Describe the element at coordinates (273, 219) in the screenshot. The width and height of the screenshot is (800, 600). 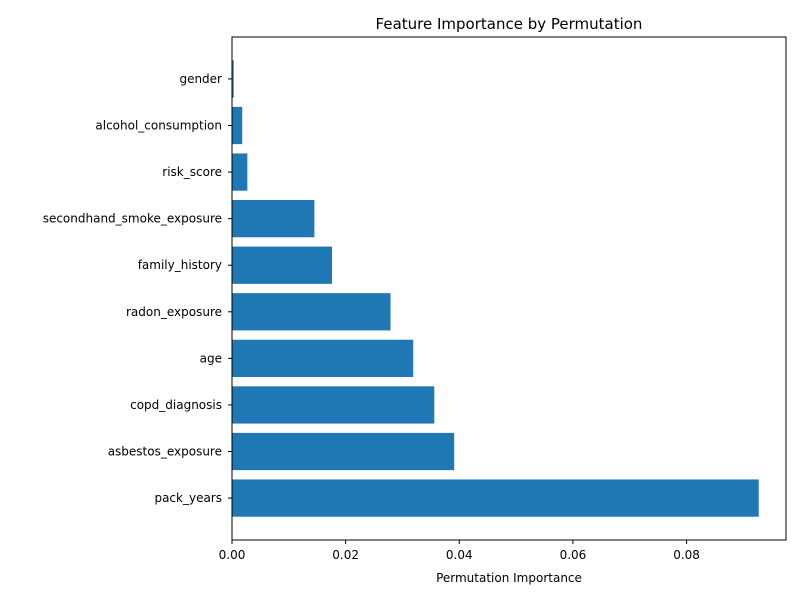
I see `bar-secondhand_smoke_exposure` at that location.